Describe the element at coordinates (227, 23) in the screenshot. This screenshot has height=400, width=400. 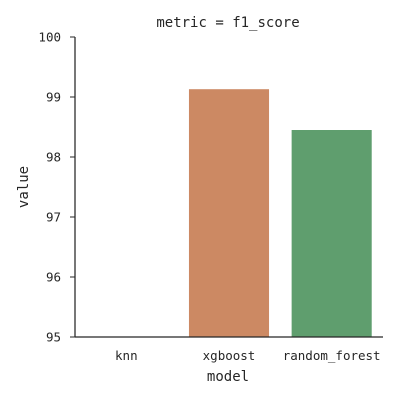
I see `chart-title: metric = f1_score` at that location.